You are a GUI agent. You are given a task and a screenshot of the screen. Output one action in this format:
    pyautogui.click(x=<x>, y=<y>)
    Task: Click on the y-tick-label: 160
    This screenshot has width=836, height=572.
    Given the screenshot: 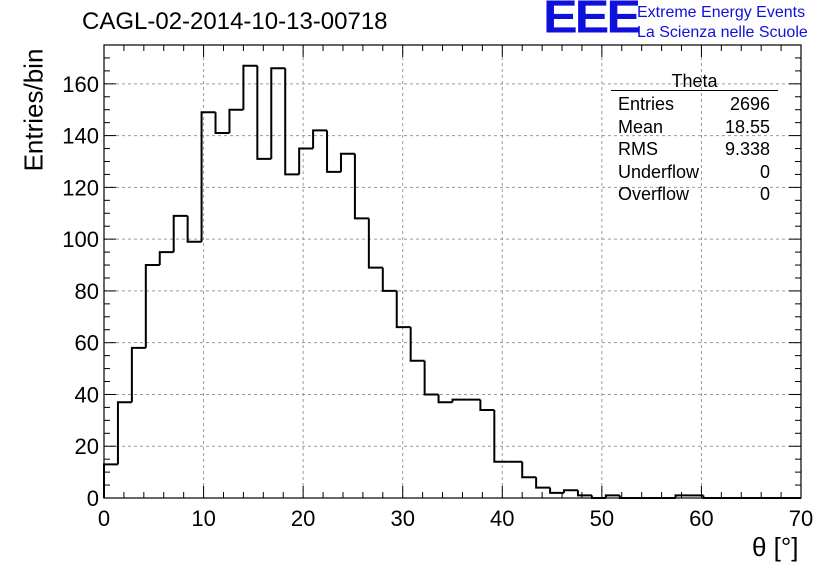 What is the action you would take?
    pyautogui.click(x=80, y=84)
    